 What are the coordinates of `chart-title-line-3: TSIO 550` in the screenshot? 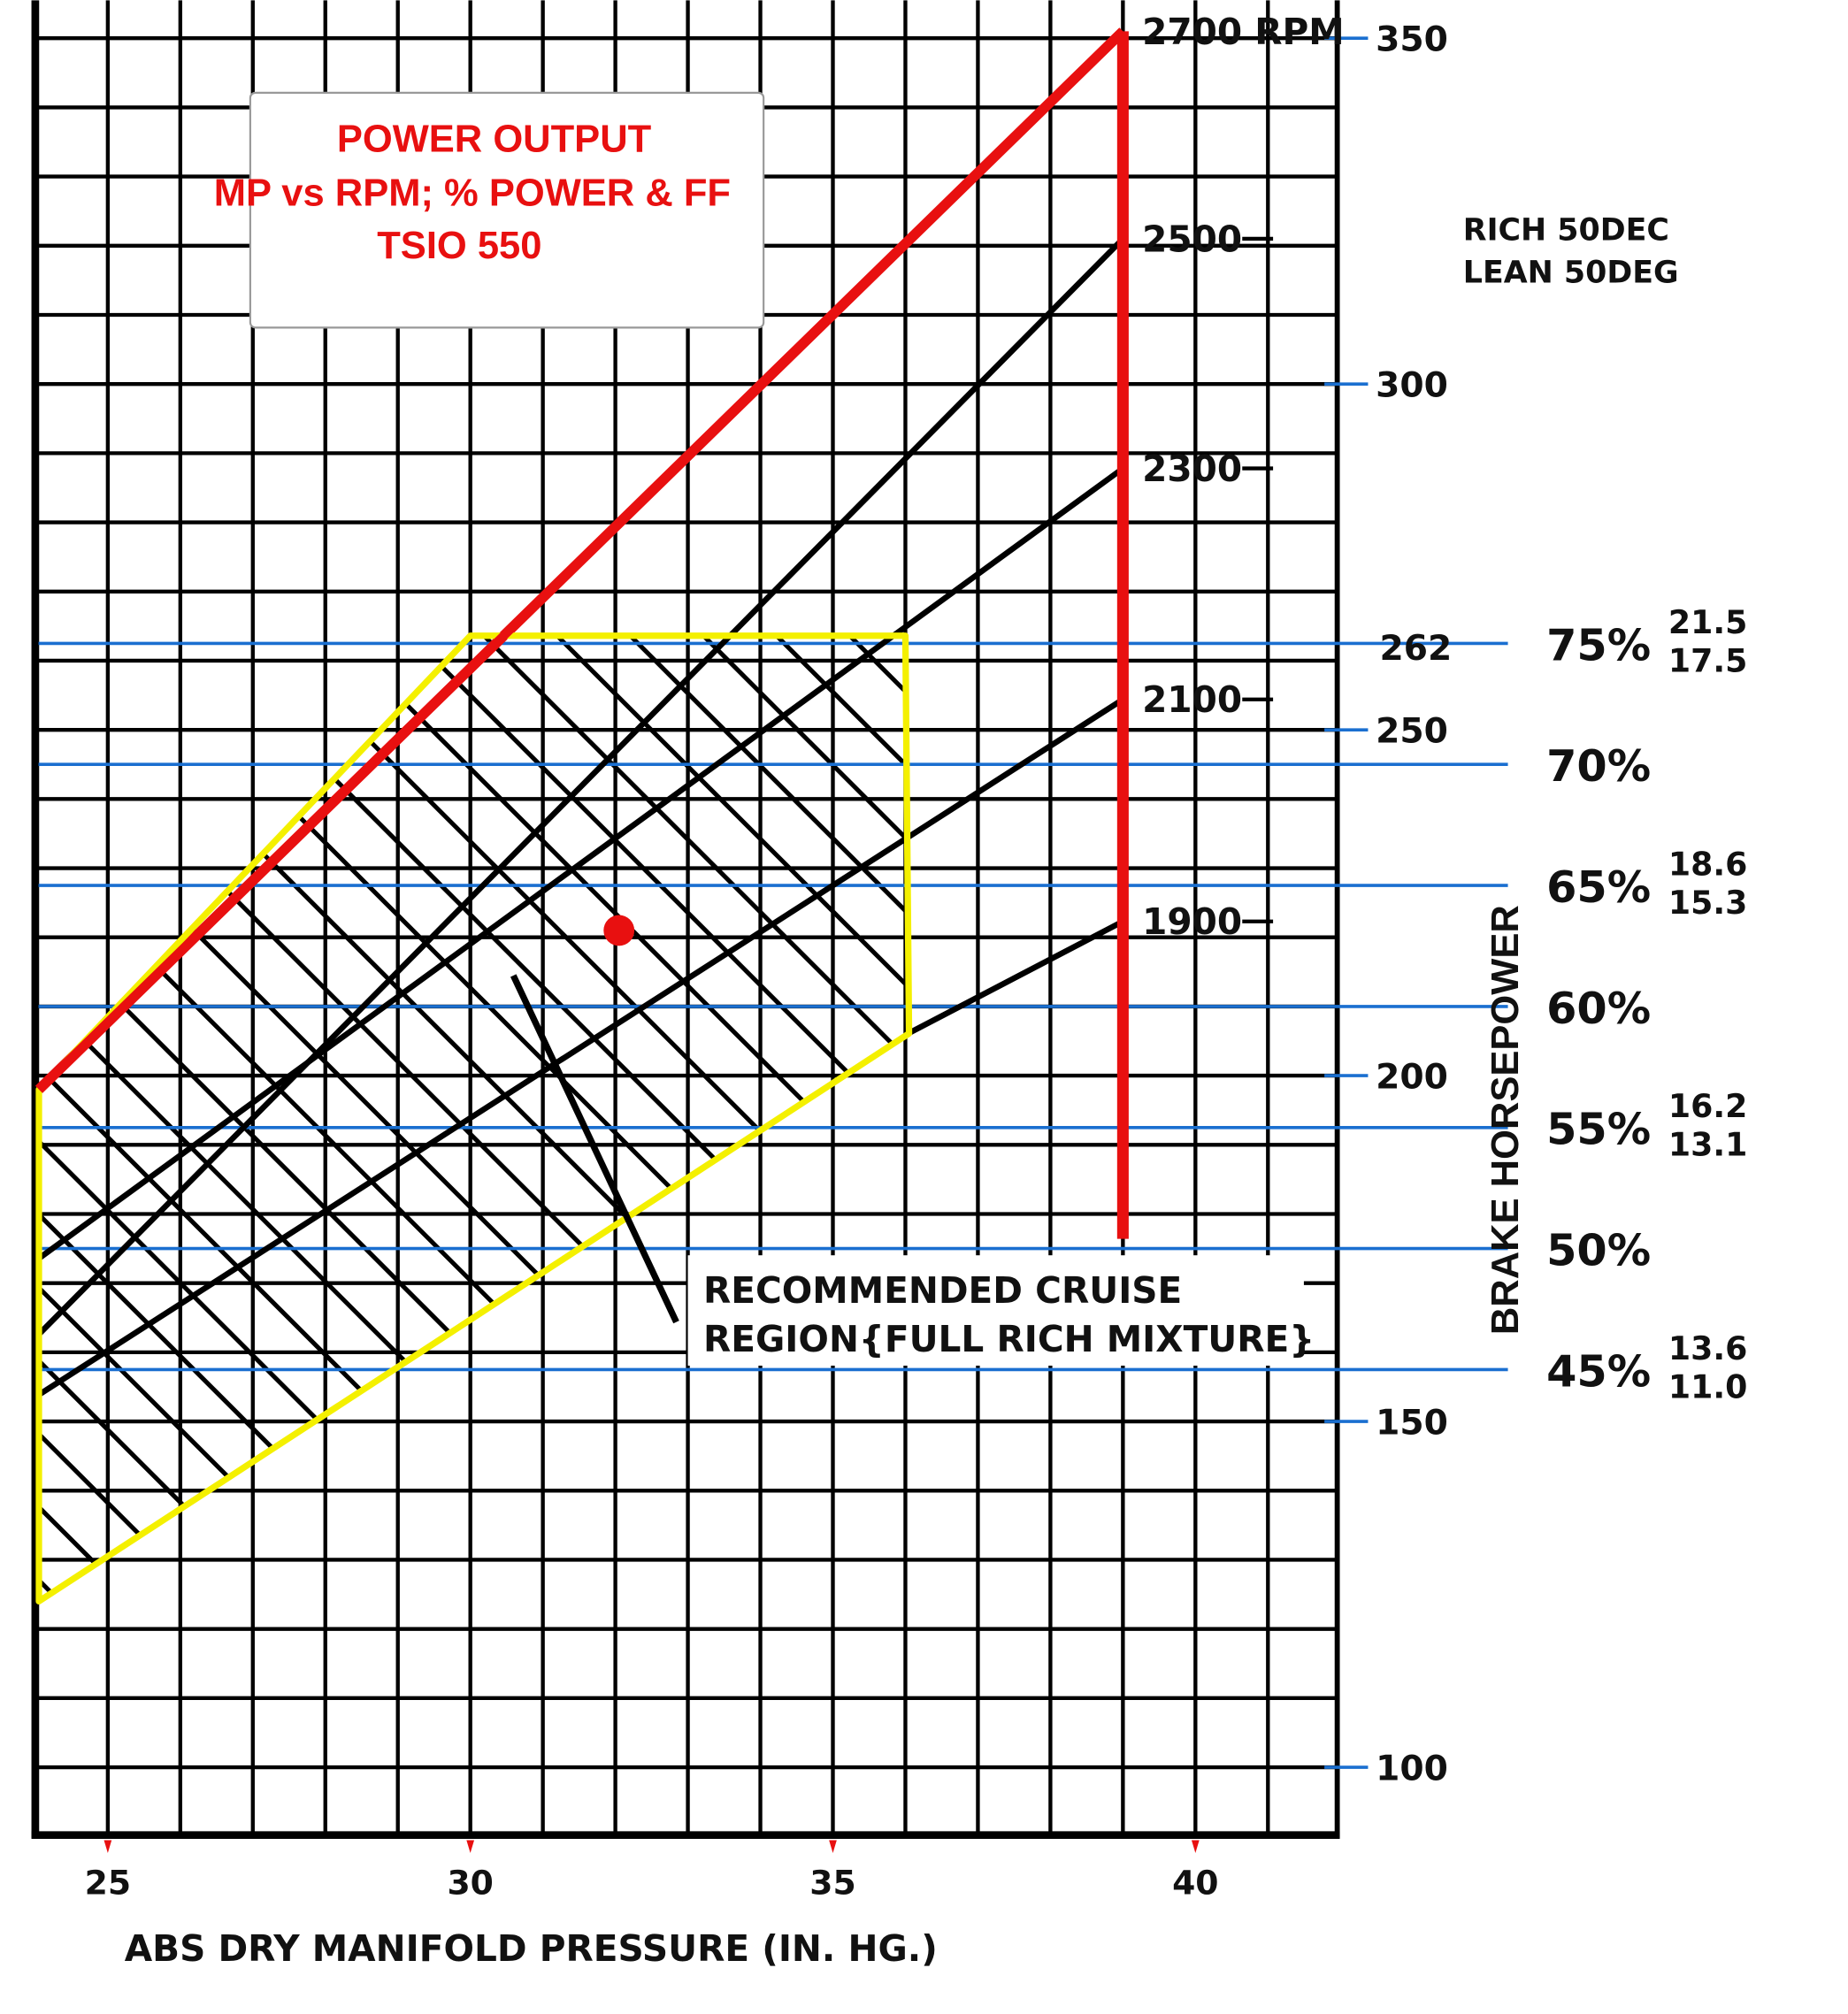 It's located at (459, 246).